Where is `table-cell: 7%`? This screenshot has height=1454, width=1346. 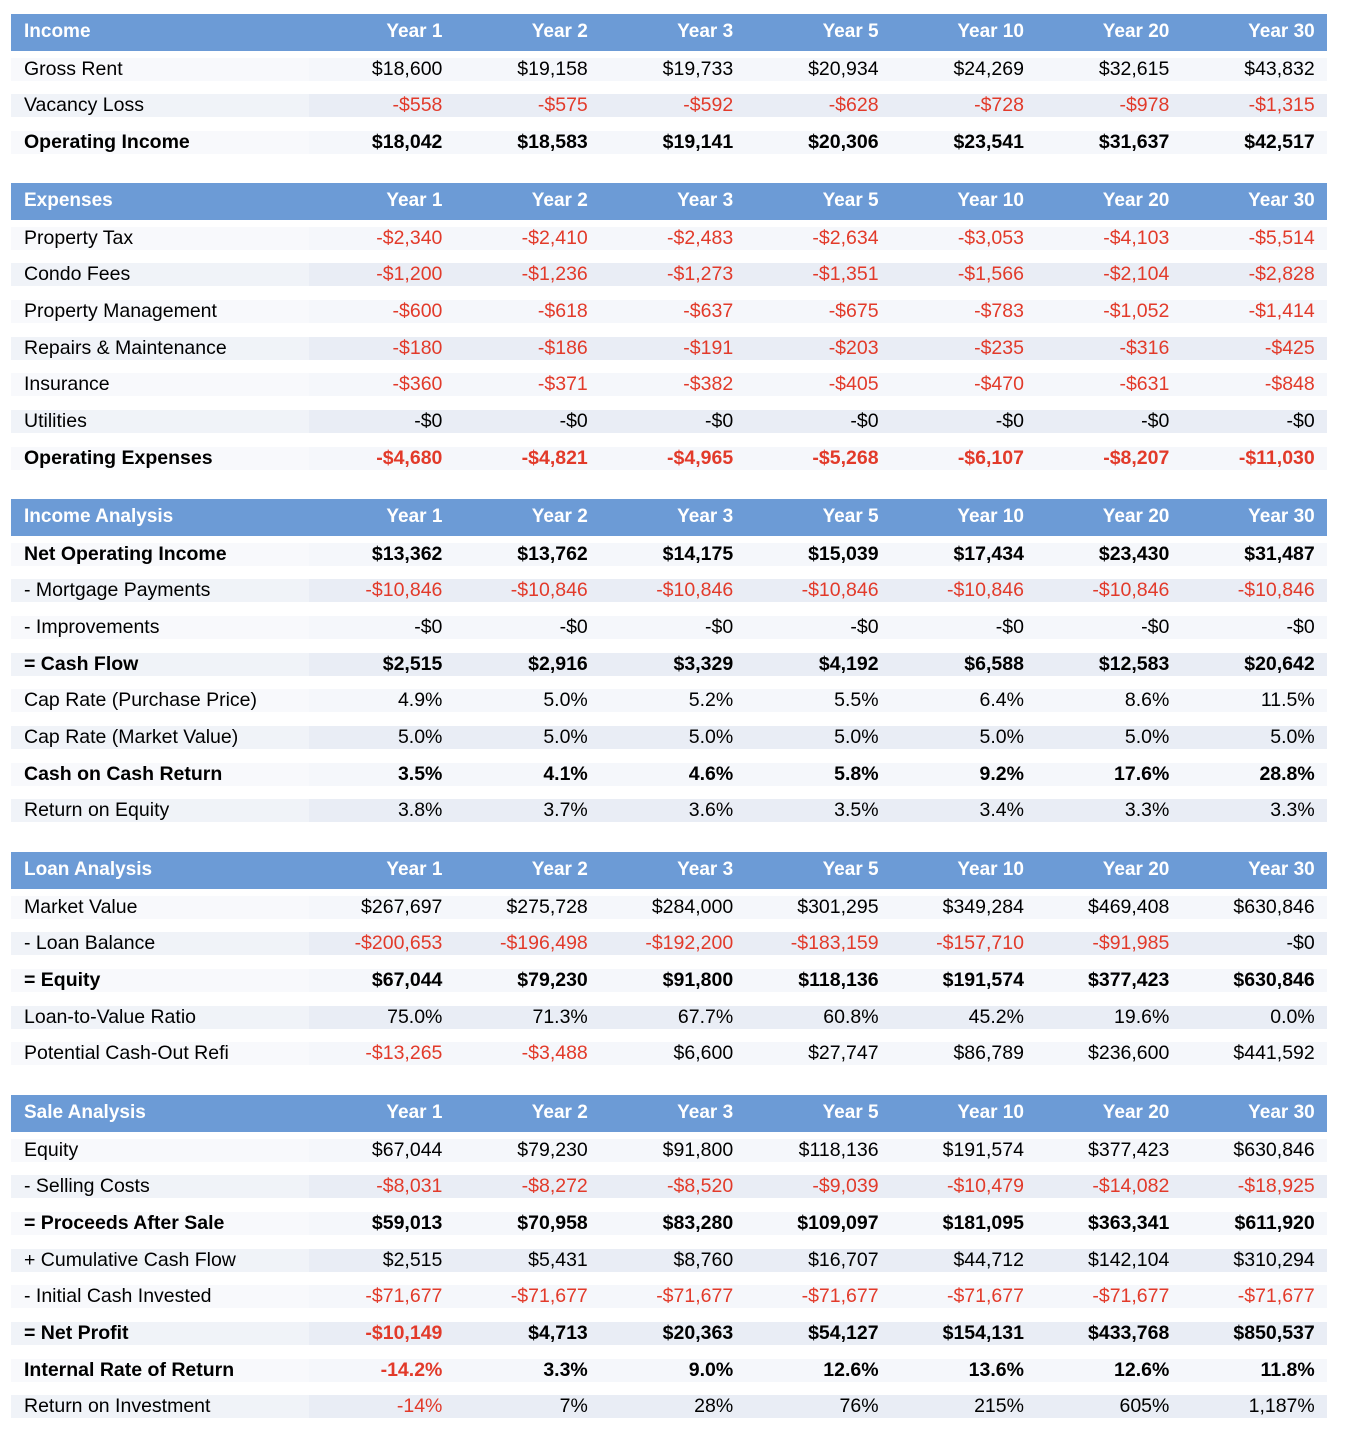 table-cell: 7% is located at coordinates (527, 1407).